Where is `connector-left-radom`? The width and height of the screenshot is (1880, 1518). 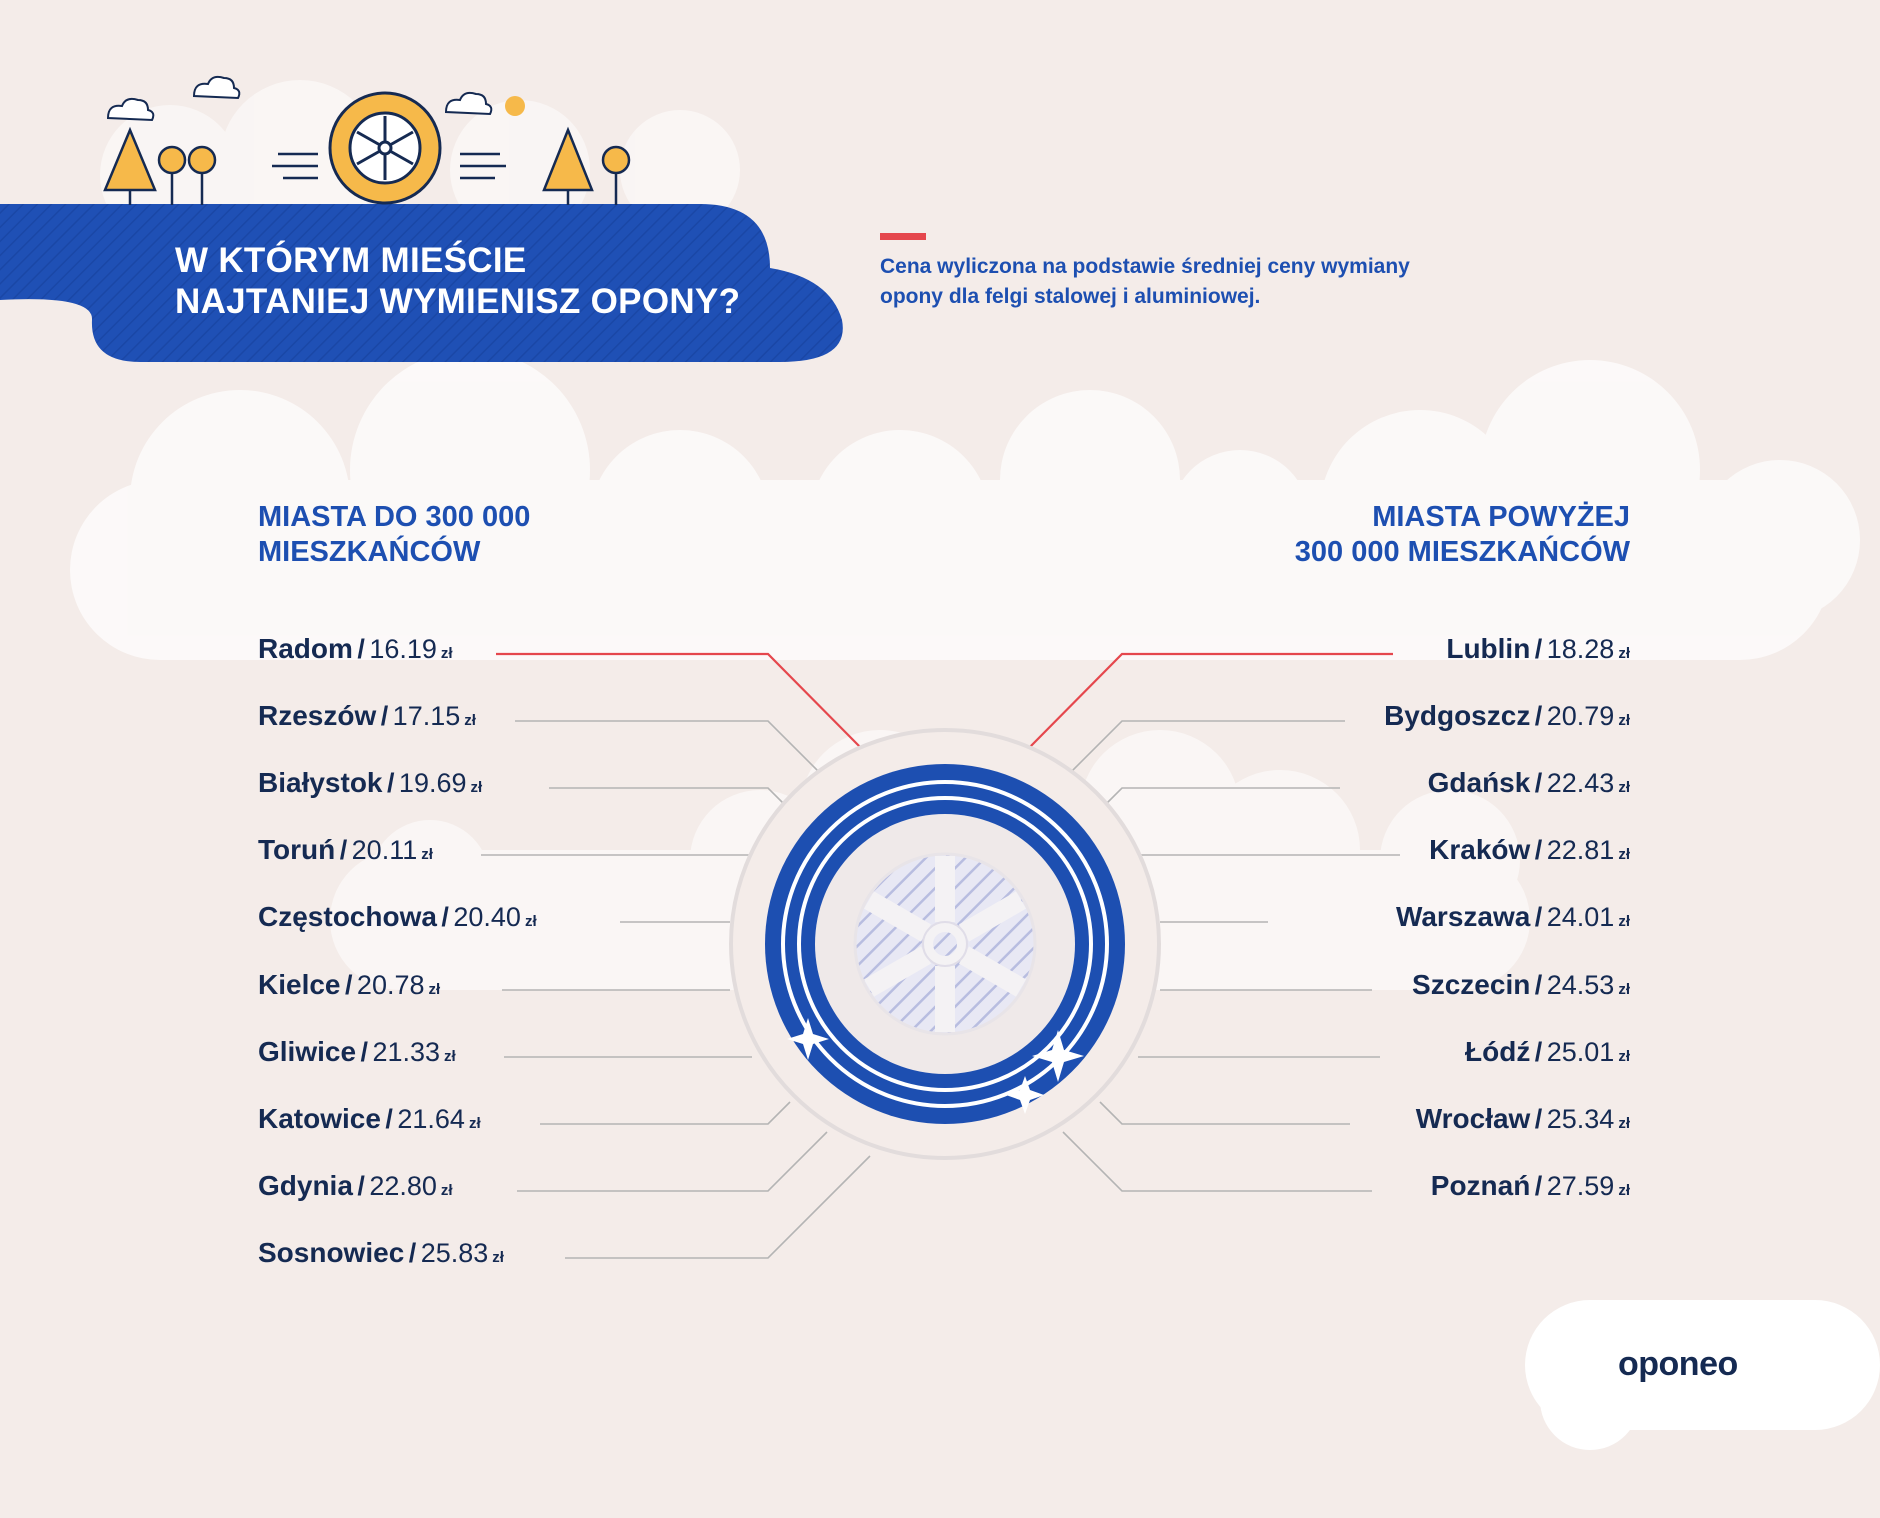
connector-left-radom is located at coordinates (681, 702).